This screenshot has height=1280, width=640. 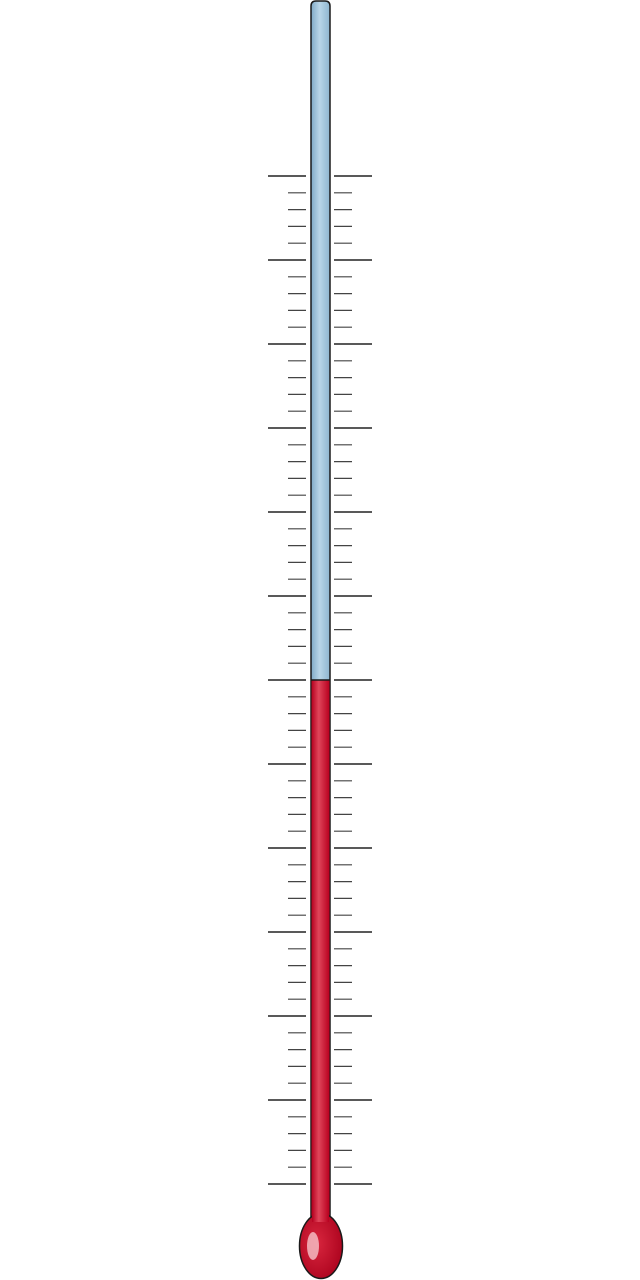 What do you see at coordinates (313, 1246) in the screenshot?
I see `bulb-highlight` at bounding box center [313, 1246].